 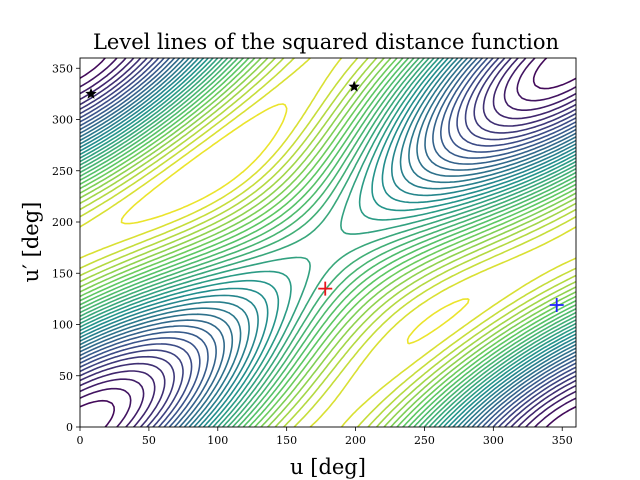 I want to click on minimum-marker, so click(x=556, y=305).